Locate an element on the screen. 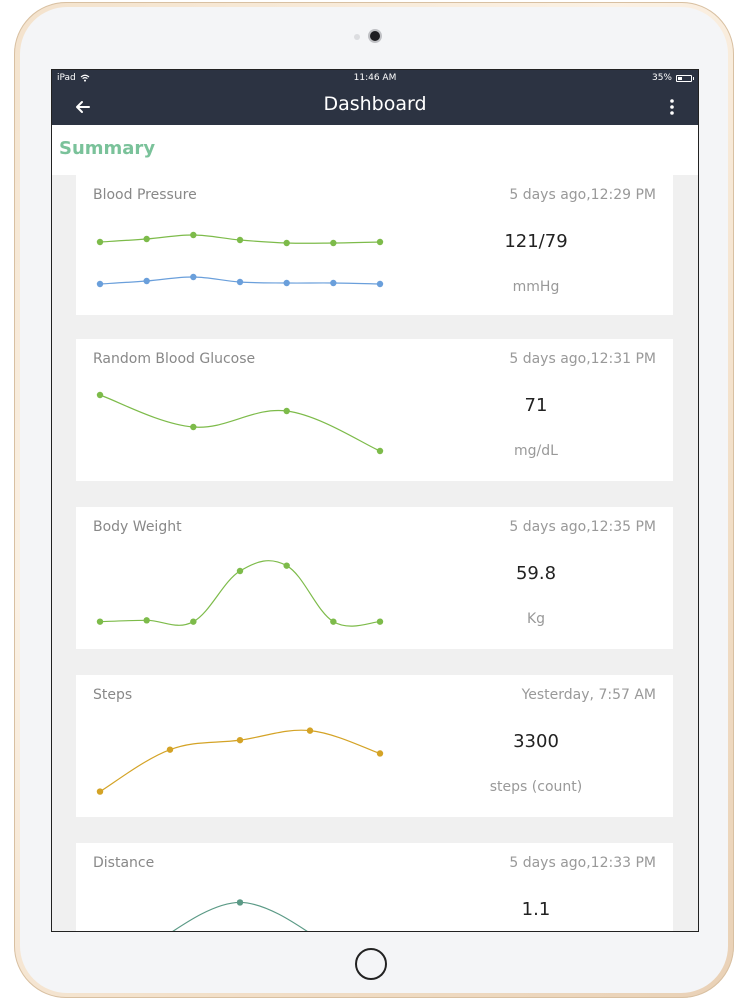 This screenshot has width=750, height=1000. card-timestamp: 5 days ago,12:29 PM is located at coordinates (582, 195).